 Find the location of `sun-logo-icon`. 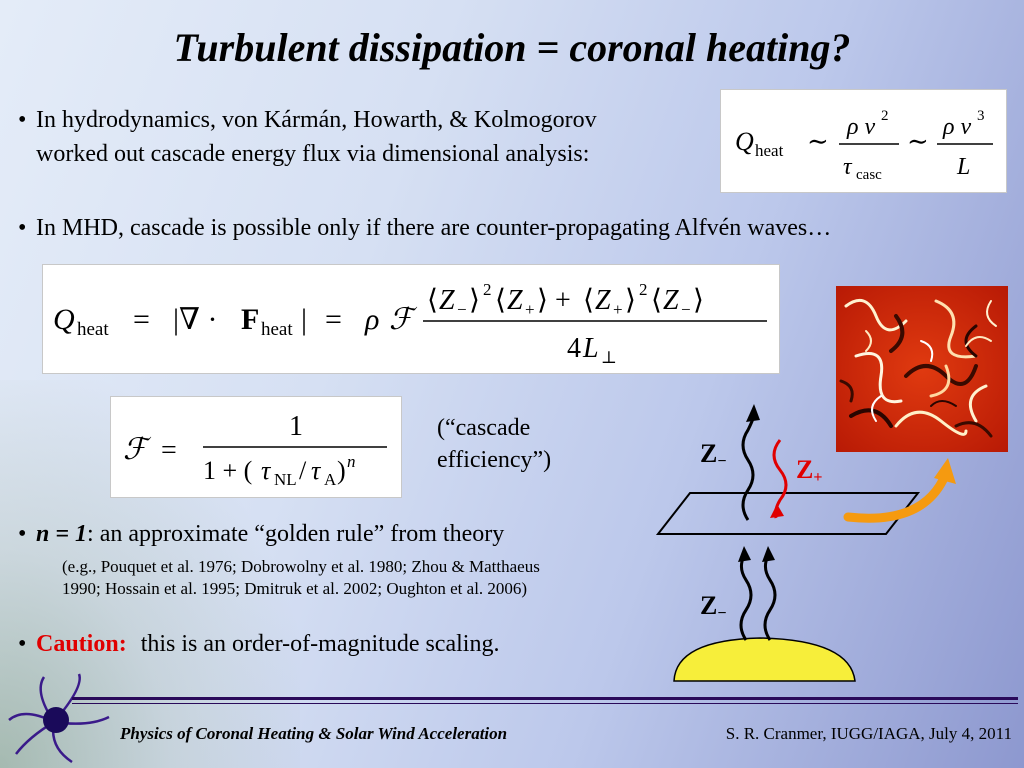

sun-logo-icon is located at coordinates (59, 718).